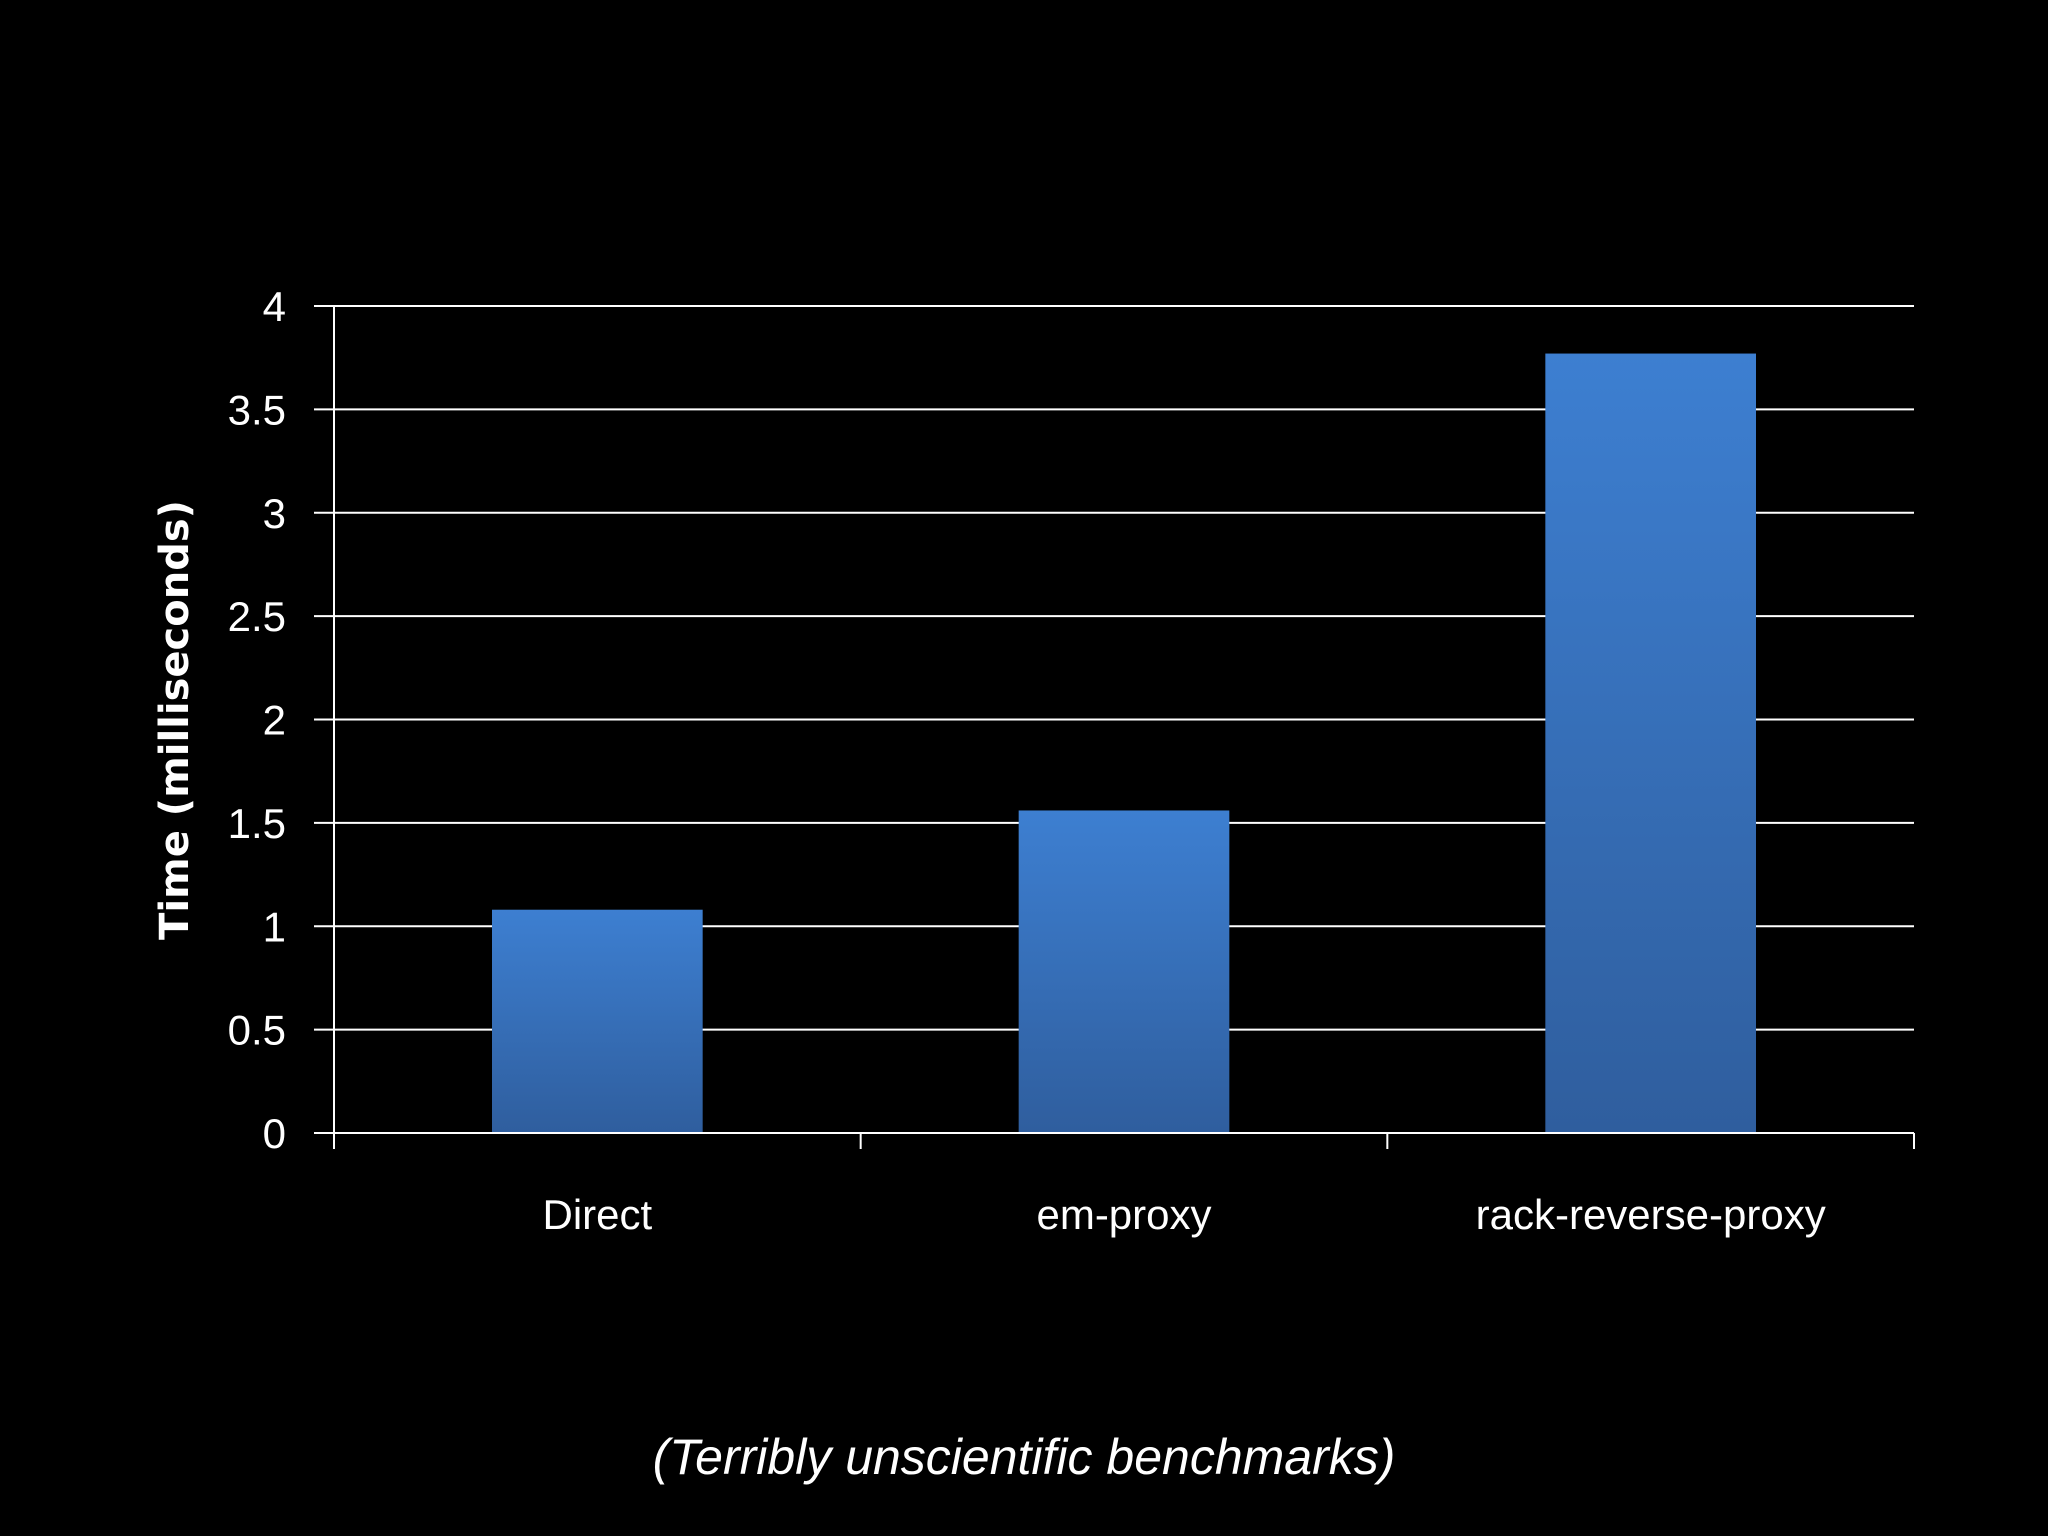 The height and width of the screenshot is (1536, 2048). I want to click on x-tick-label: rack-reverse-proxy, so click(1651, 1214).